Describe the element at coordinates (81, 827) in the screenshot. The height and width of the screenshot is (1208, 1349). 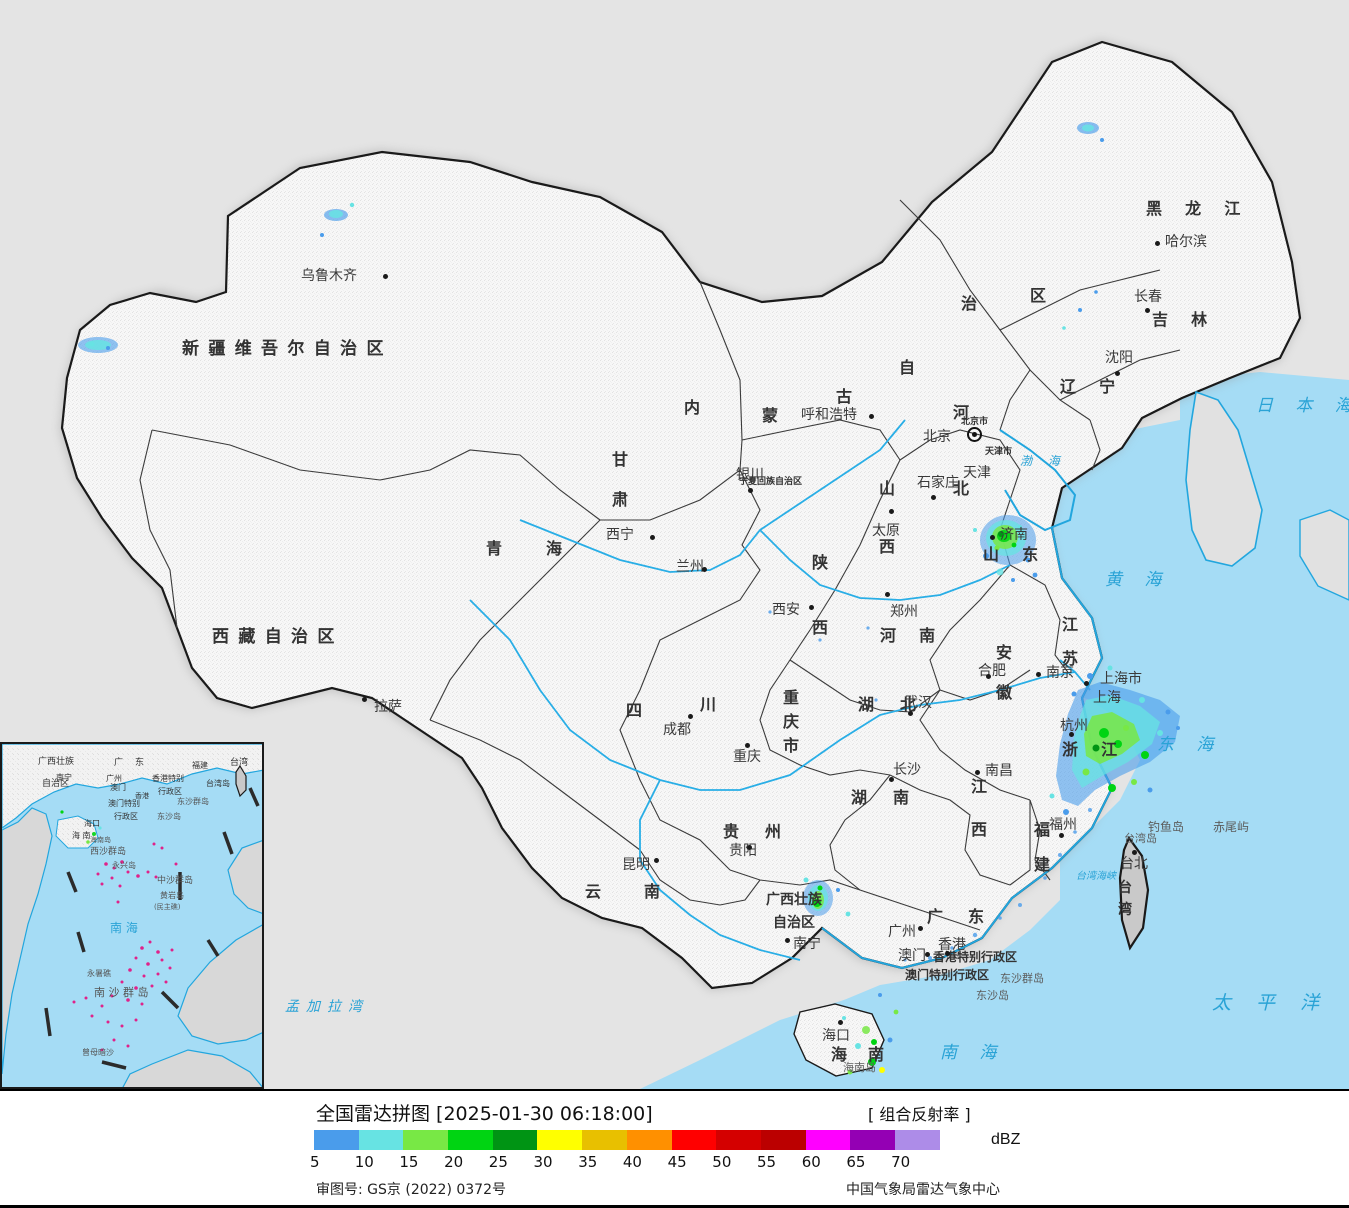
I see `inset-echo` at that location.